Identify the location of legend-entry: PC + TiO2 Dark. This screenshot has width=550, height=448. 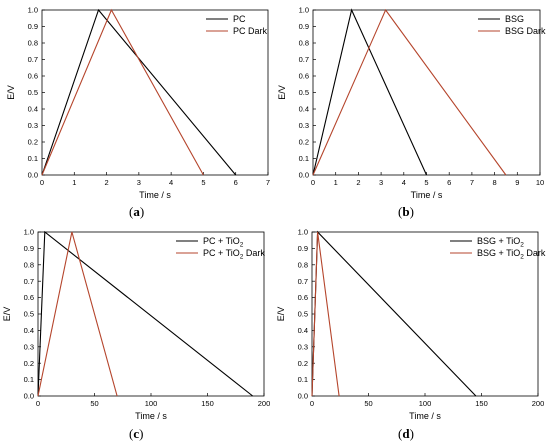
(234, 254).